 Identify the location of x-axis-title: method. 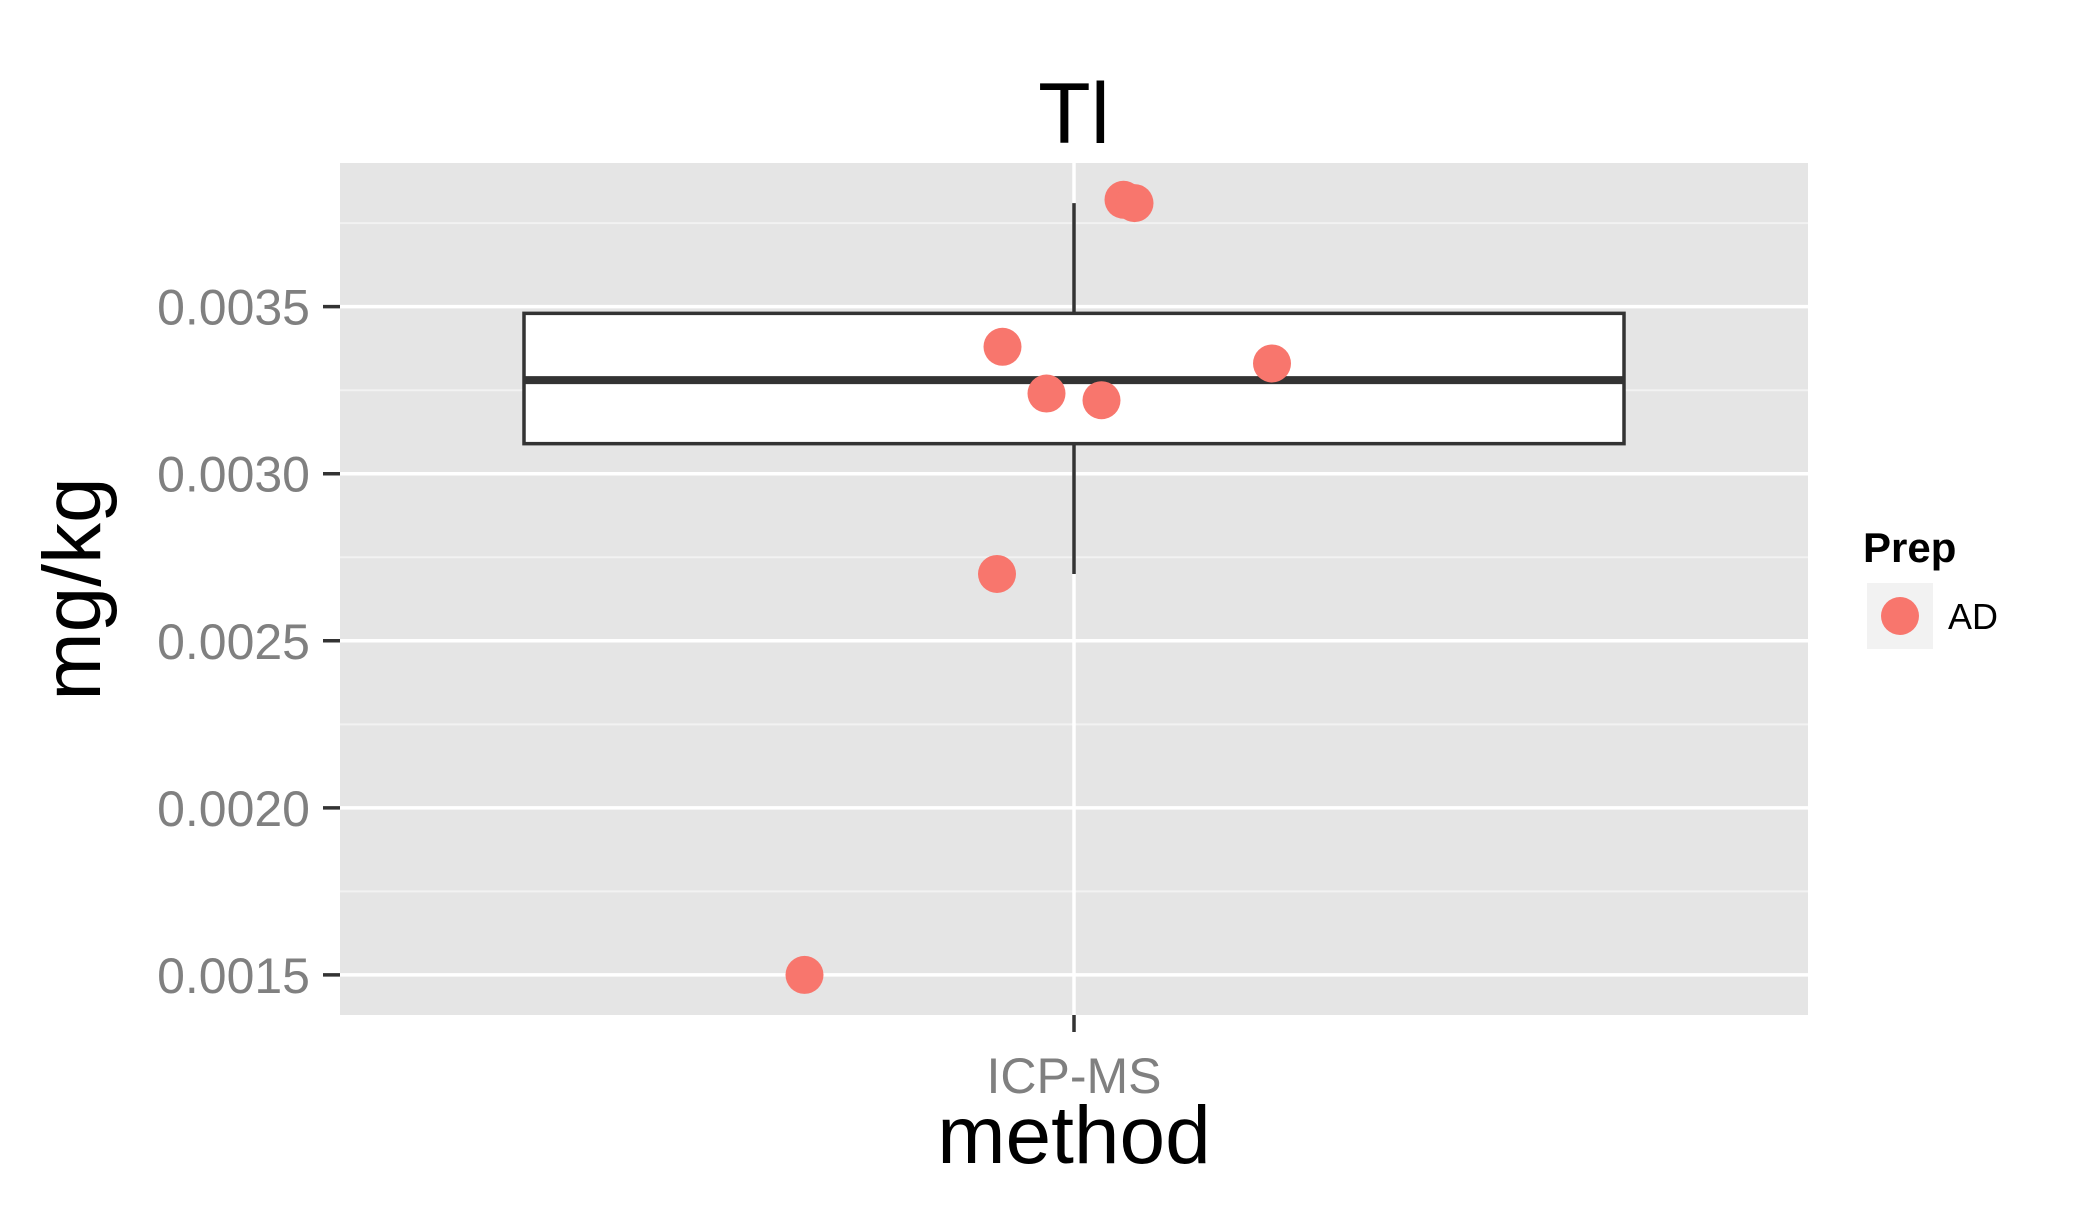
(1074, 1135).